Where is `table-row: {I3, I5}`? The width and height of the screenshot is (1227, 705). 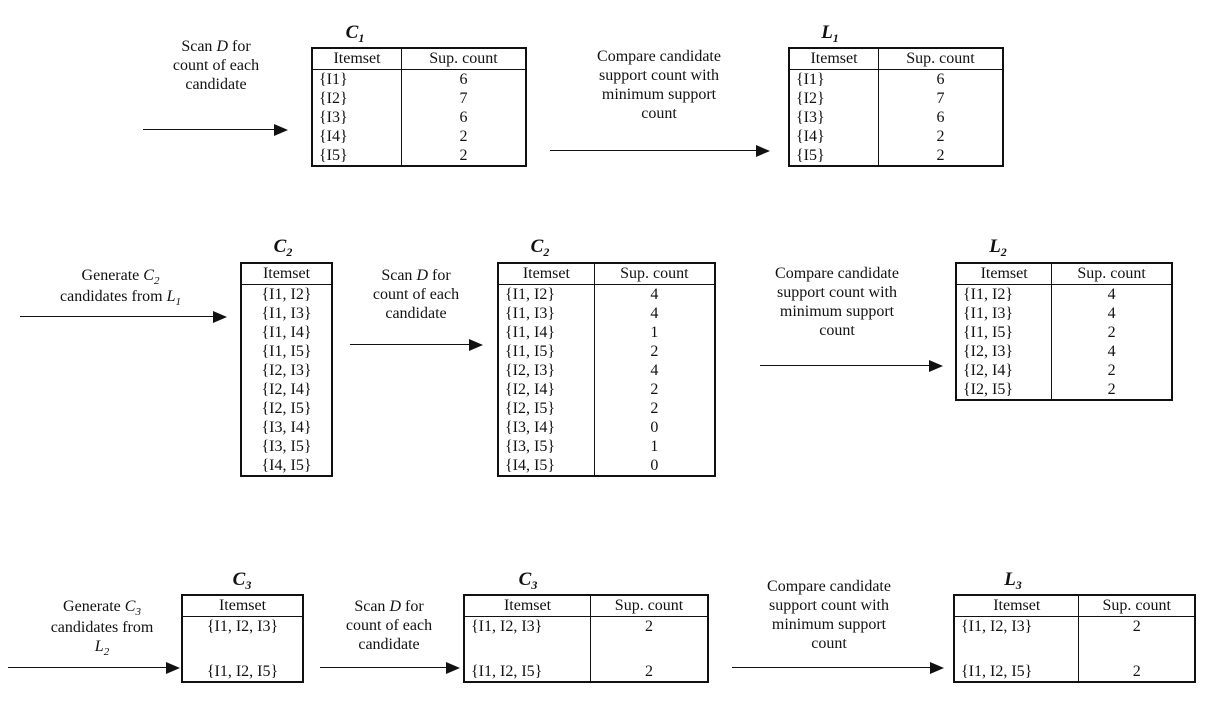 table-row: {I3, I5} is located at coordinates (286, 446).